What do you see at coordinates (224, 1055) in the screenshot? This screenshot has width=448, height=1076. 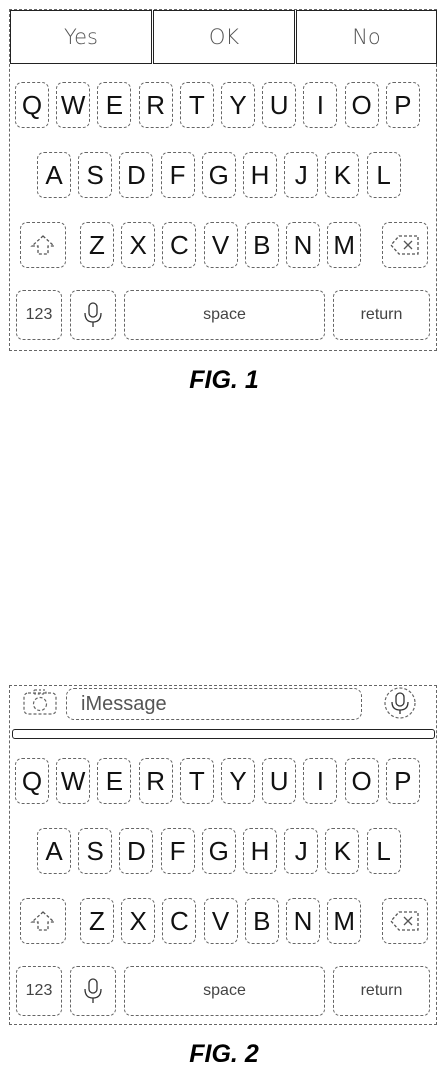 I see `fig2-caption: FIG. 2` at bounding box center [224, 1055].